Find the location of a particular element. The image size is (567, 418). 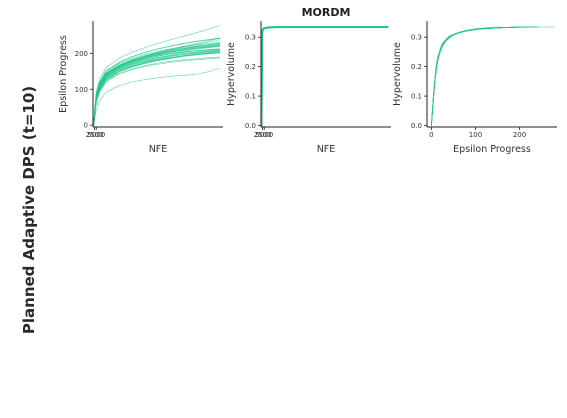

y-tick-label: 100 is located at coordinates (81, 90).